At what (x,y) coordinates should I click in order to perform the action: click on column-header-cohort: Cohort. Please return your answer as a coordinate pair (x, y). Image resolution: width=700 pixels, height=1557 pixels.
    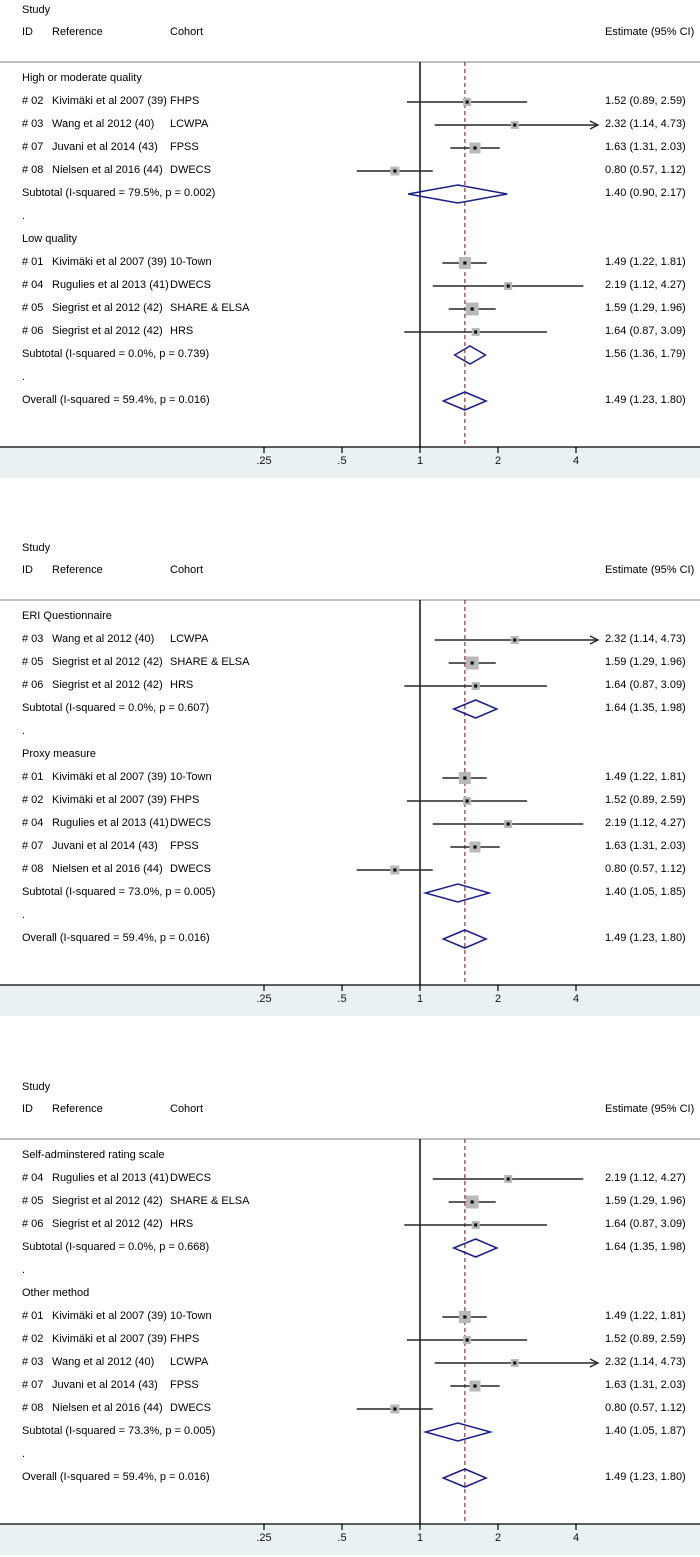
    Looking at the image, I should click on (187, 570).